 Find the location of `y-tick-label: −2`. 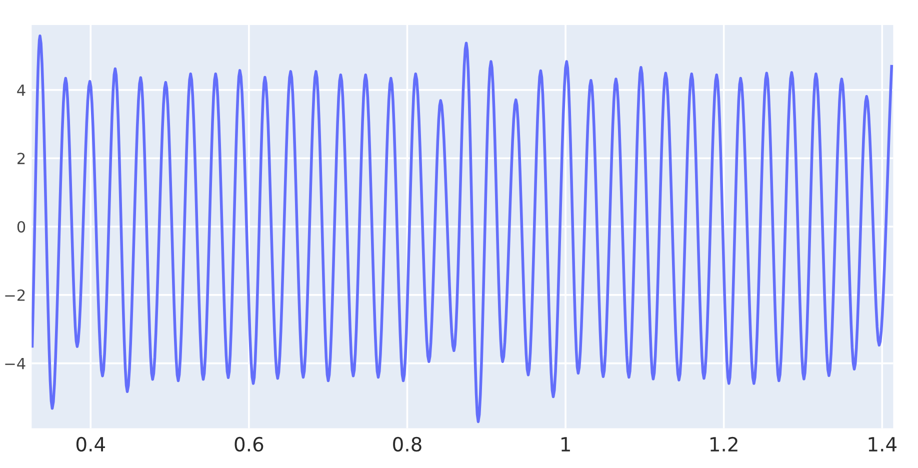

y-tick-label: −2 is located at coordinates (15, 295).